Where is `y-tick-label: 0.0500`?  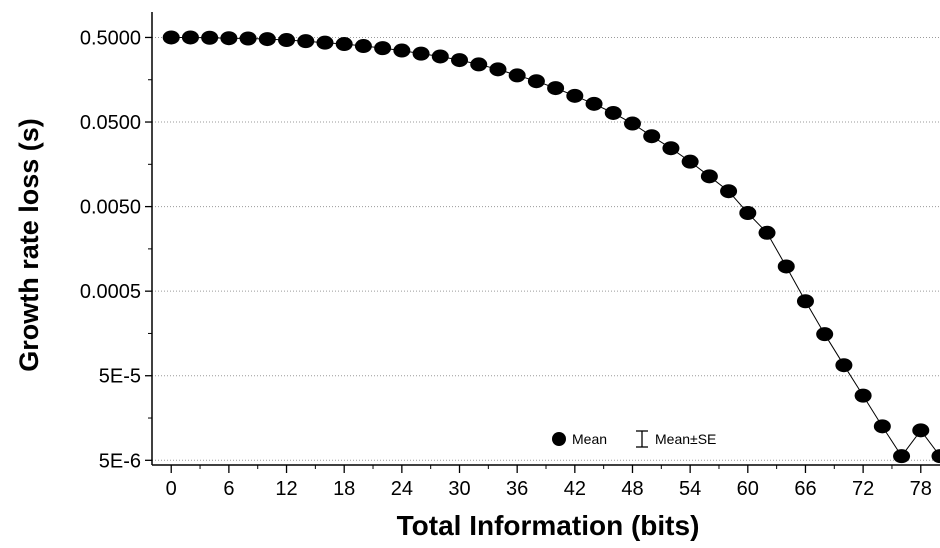
y-tick-label: 0.0500 is located at coordinates (110, 123).